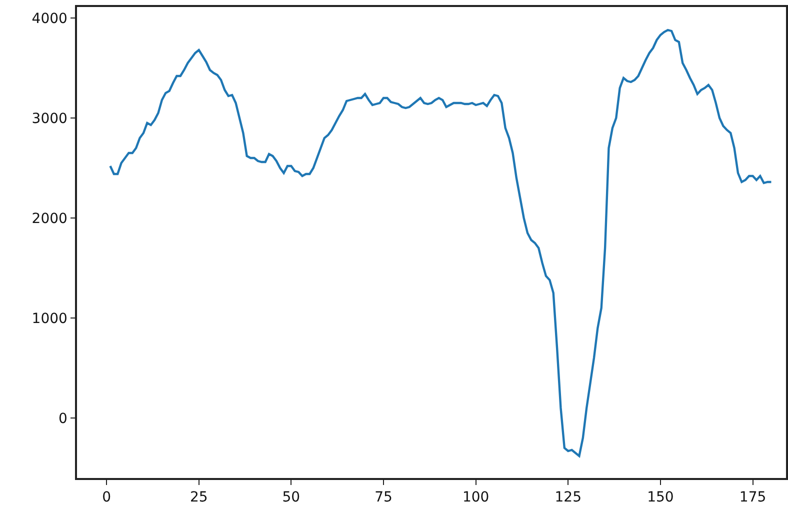 This screenshot has height=513, width=788. What do you see at coordinates (63, 418) in the screenshot?
I see `y-tick-label: 0` at bounding box center [63, 418].